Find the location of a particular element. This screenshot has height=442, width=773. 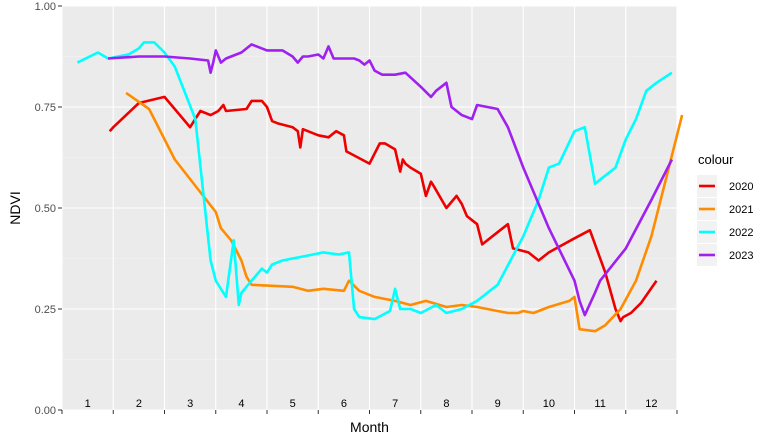

legend-label-2022: 2022 is located at coordinates (741, 233).